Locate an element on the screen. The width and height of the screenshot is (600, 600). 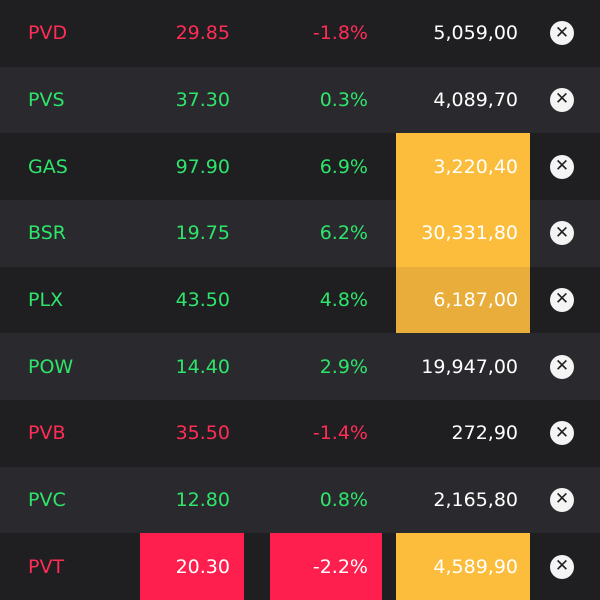
price: 43.50 is located at coordinates (202, 299).